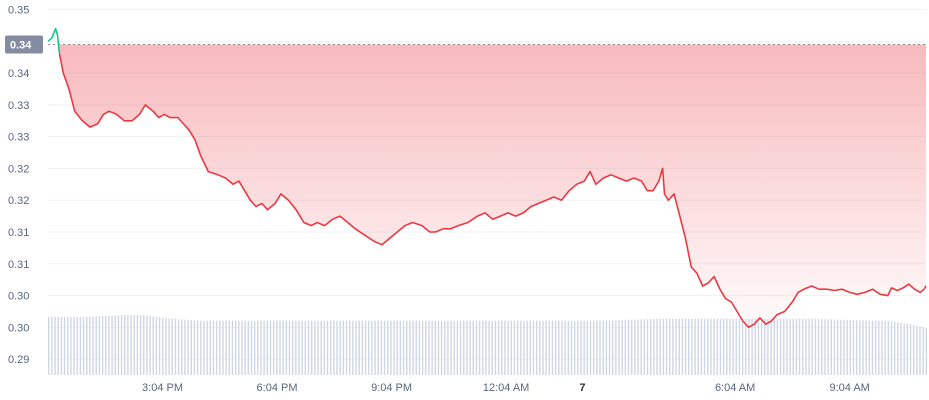 The width and height of the screenshot is (929, 400). I want to click on y-tick-label: 0.32, so click(18, 169).